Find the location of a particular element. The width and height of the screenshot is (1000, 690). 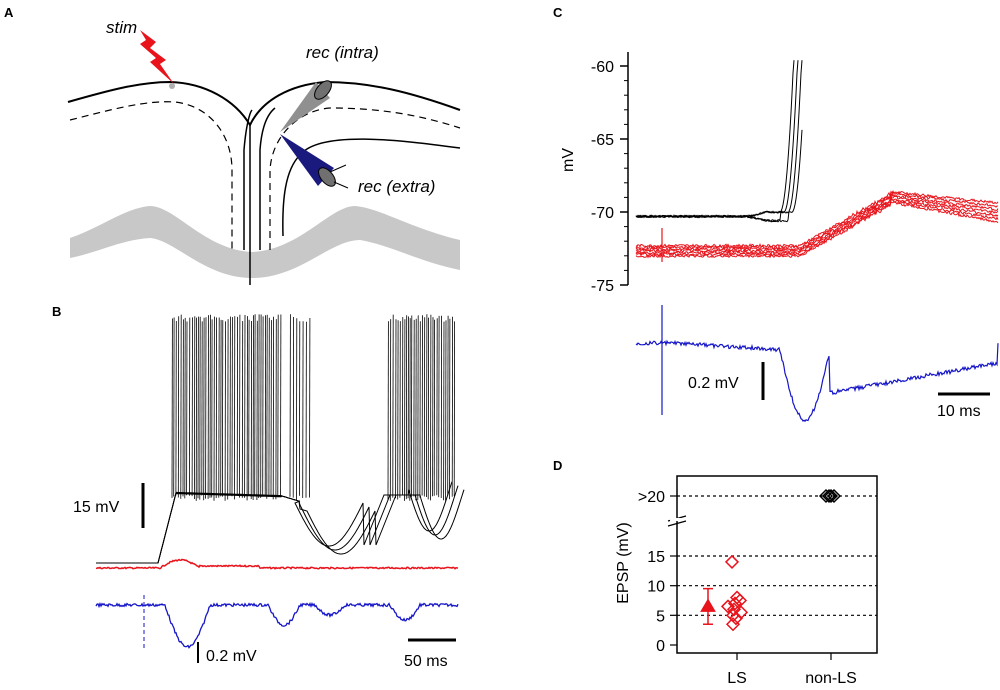

d-ytick-label: 0 is located at coordinates (660, 646).